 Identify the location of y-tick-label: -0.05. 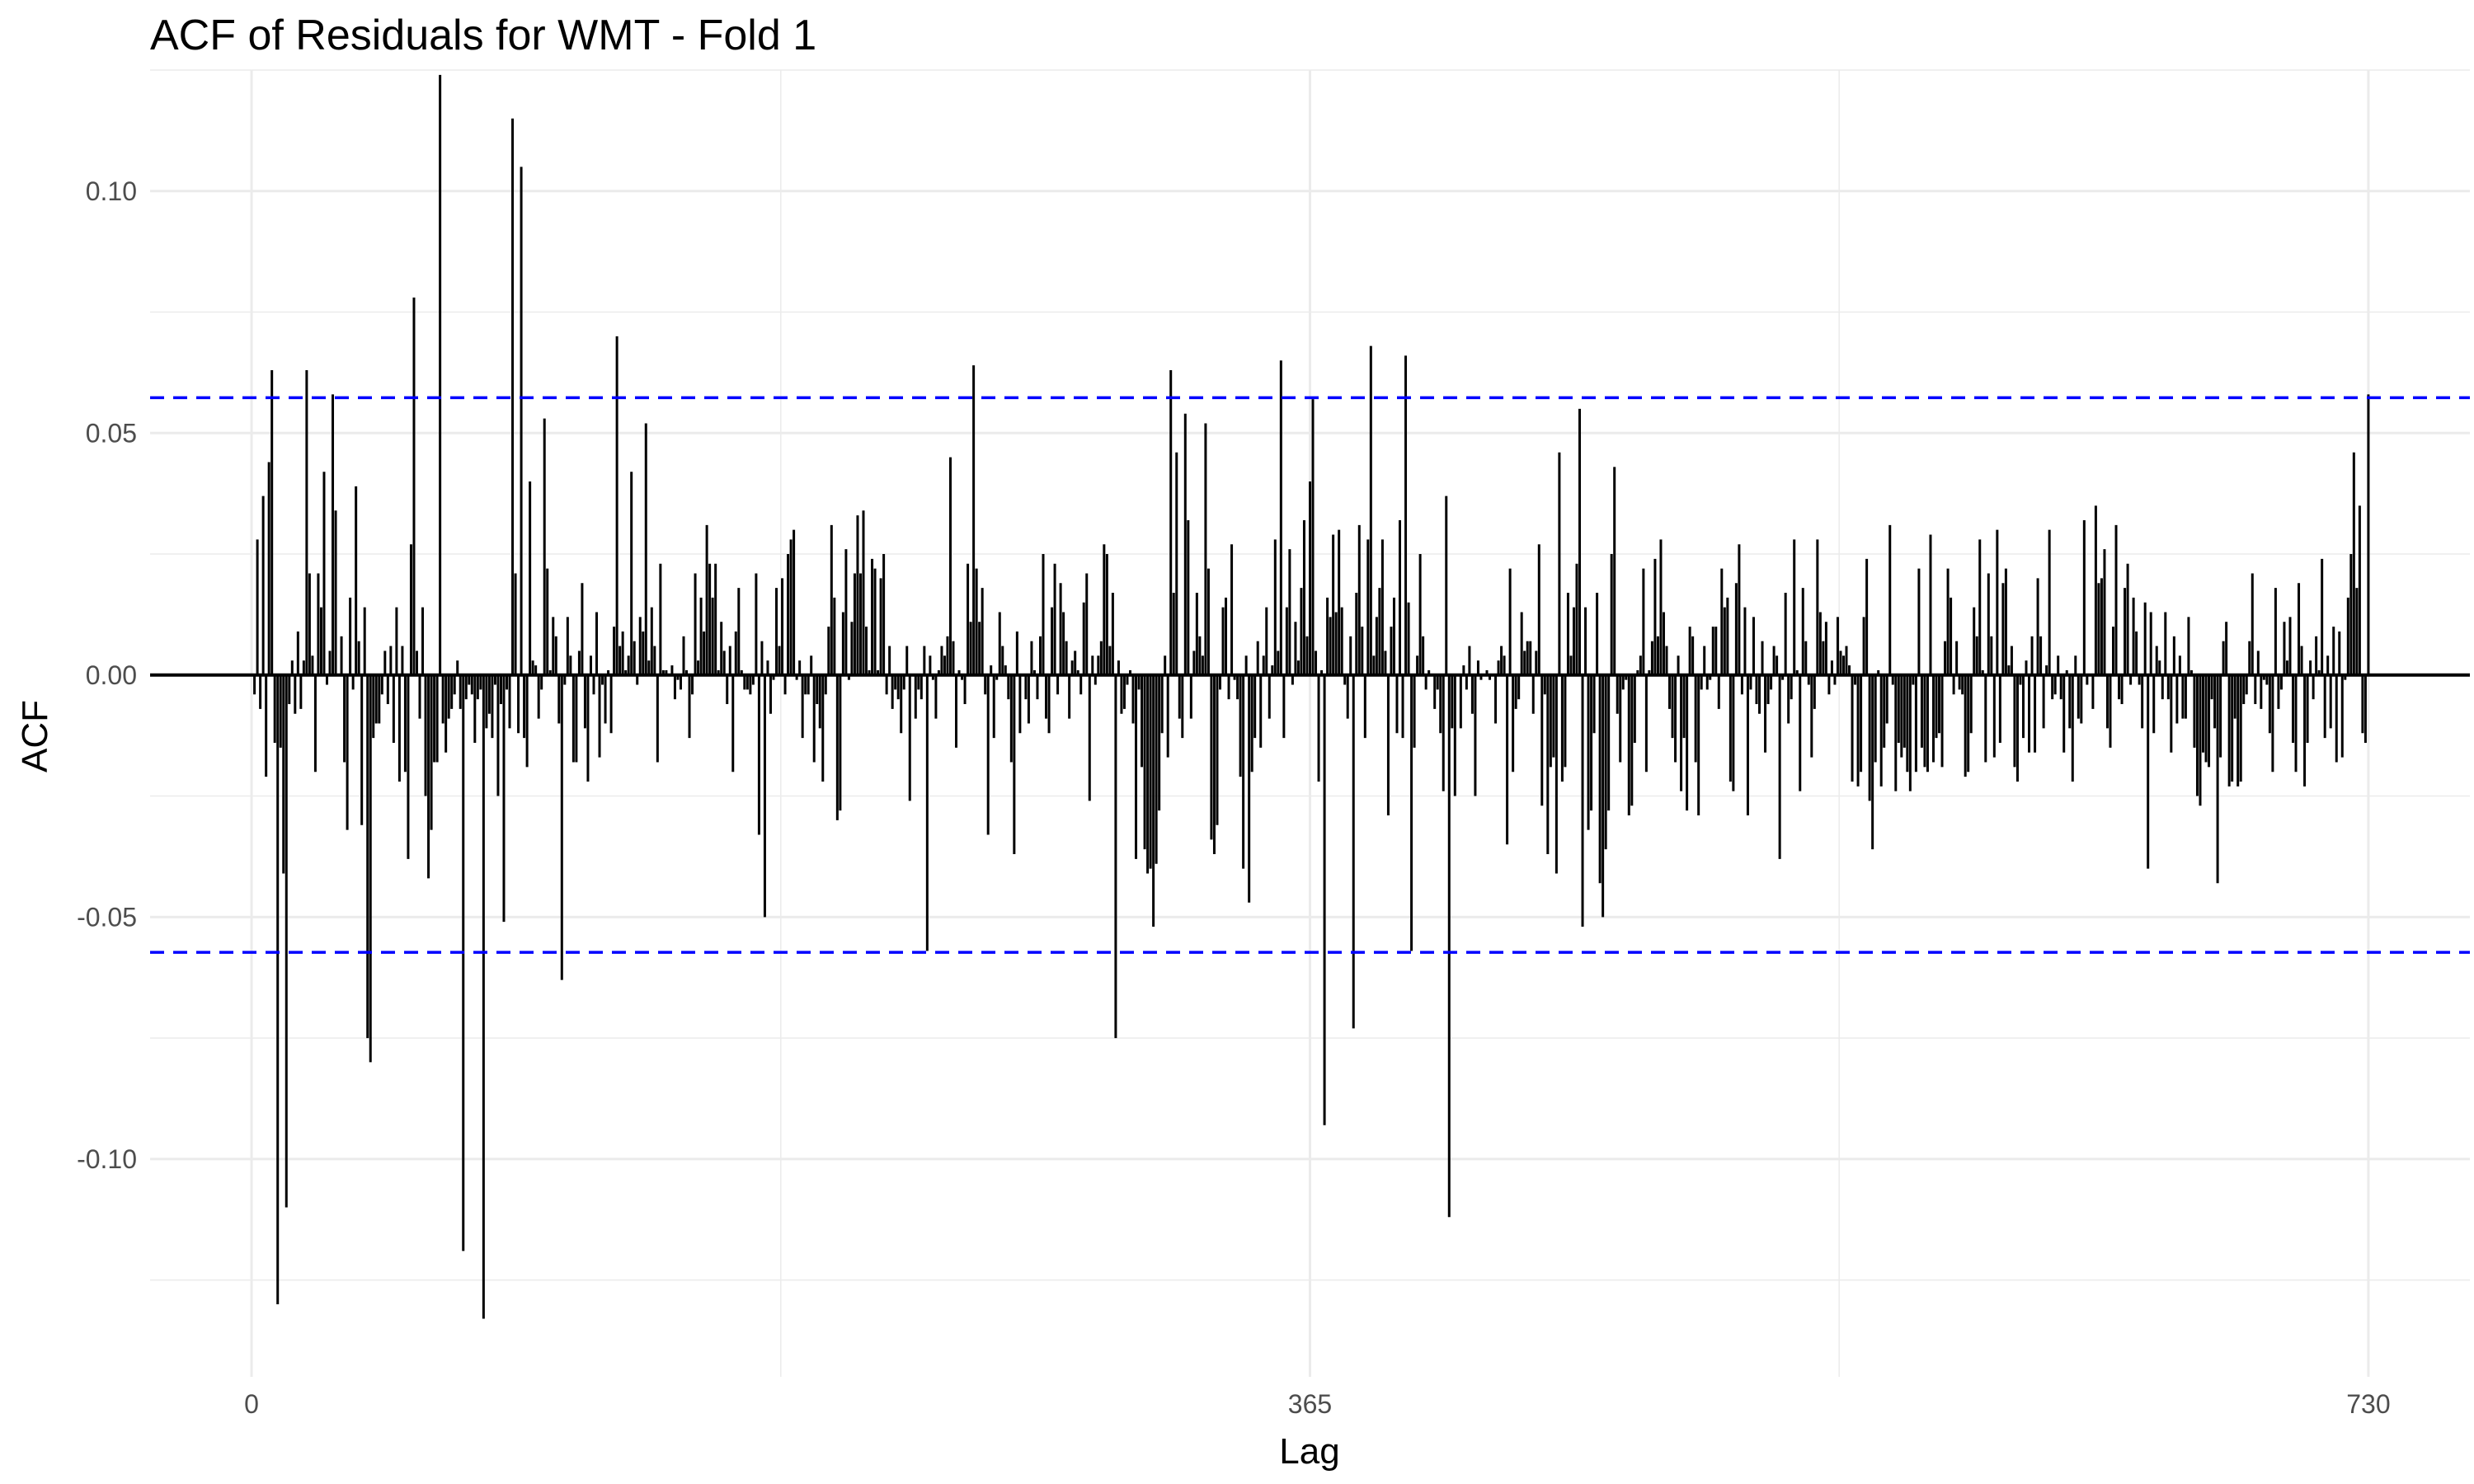
(107, 917).